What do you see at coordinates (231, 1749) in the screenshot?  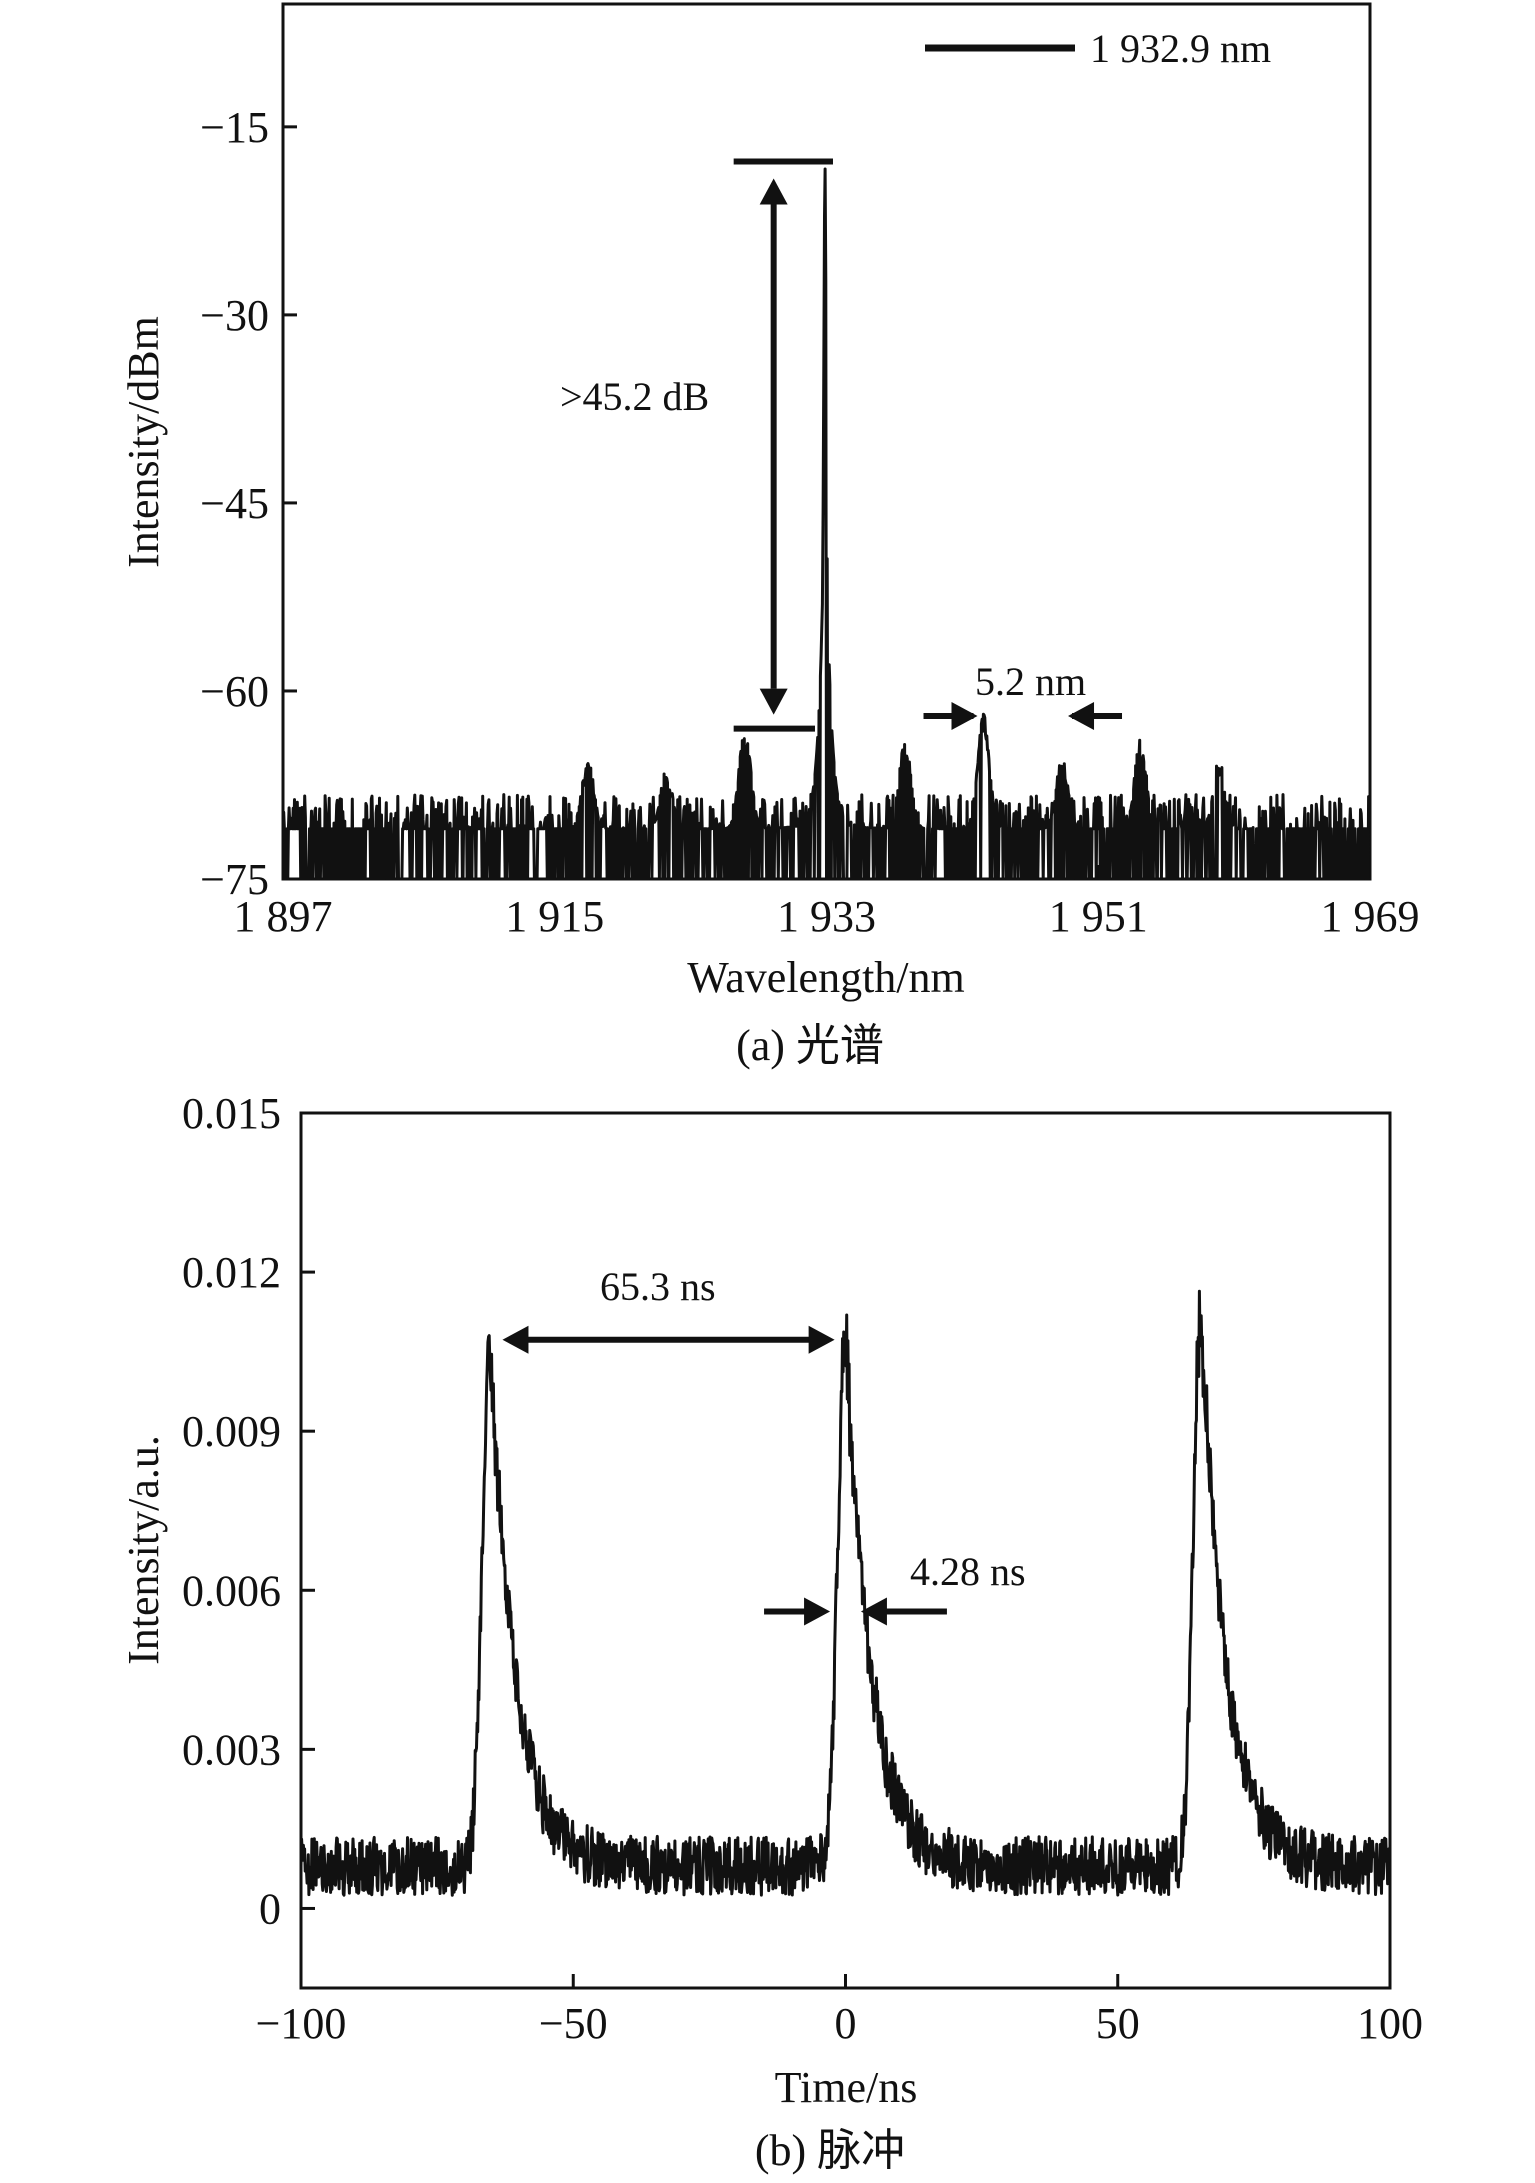 I see `y-tick-label: 0.003` at bounding box center [231, 1749].